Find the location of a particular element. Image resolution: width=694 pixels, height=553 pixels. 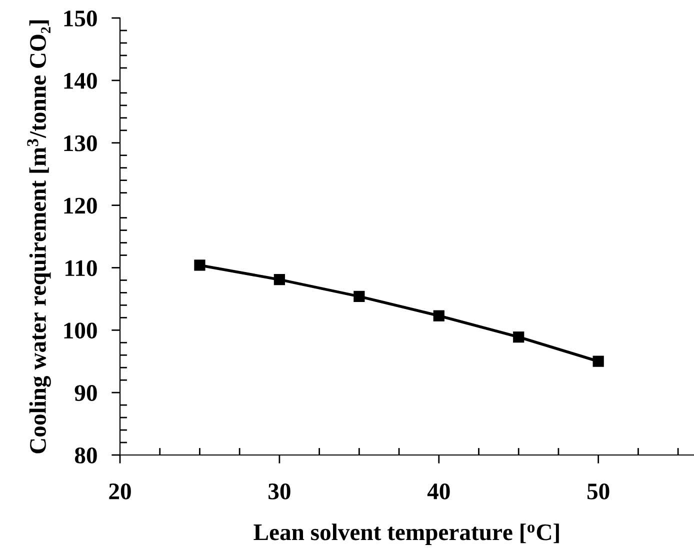

x-tick-label: 20 is located at coordinates (120, 491).